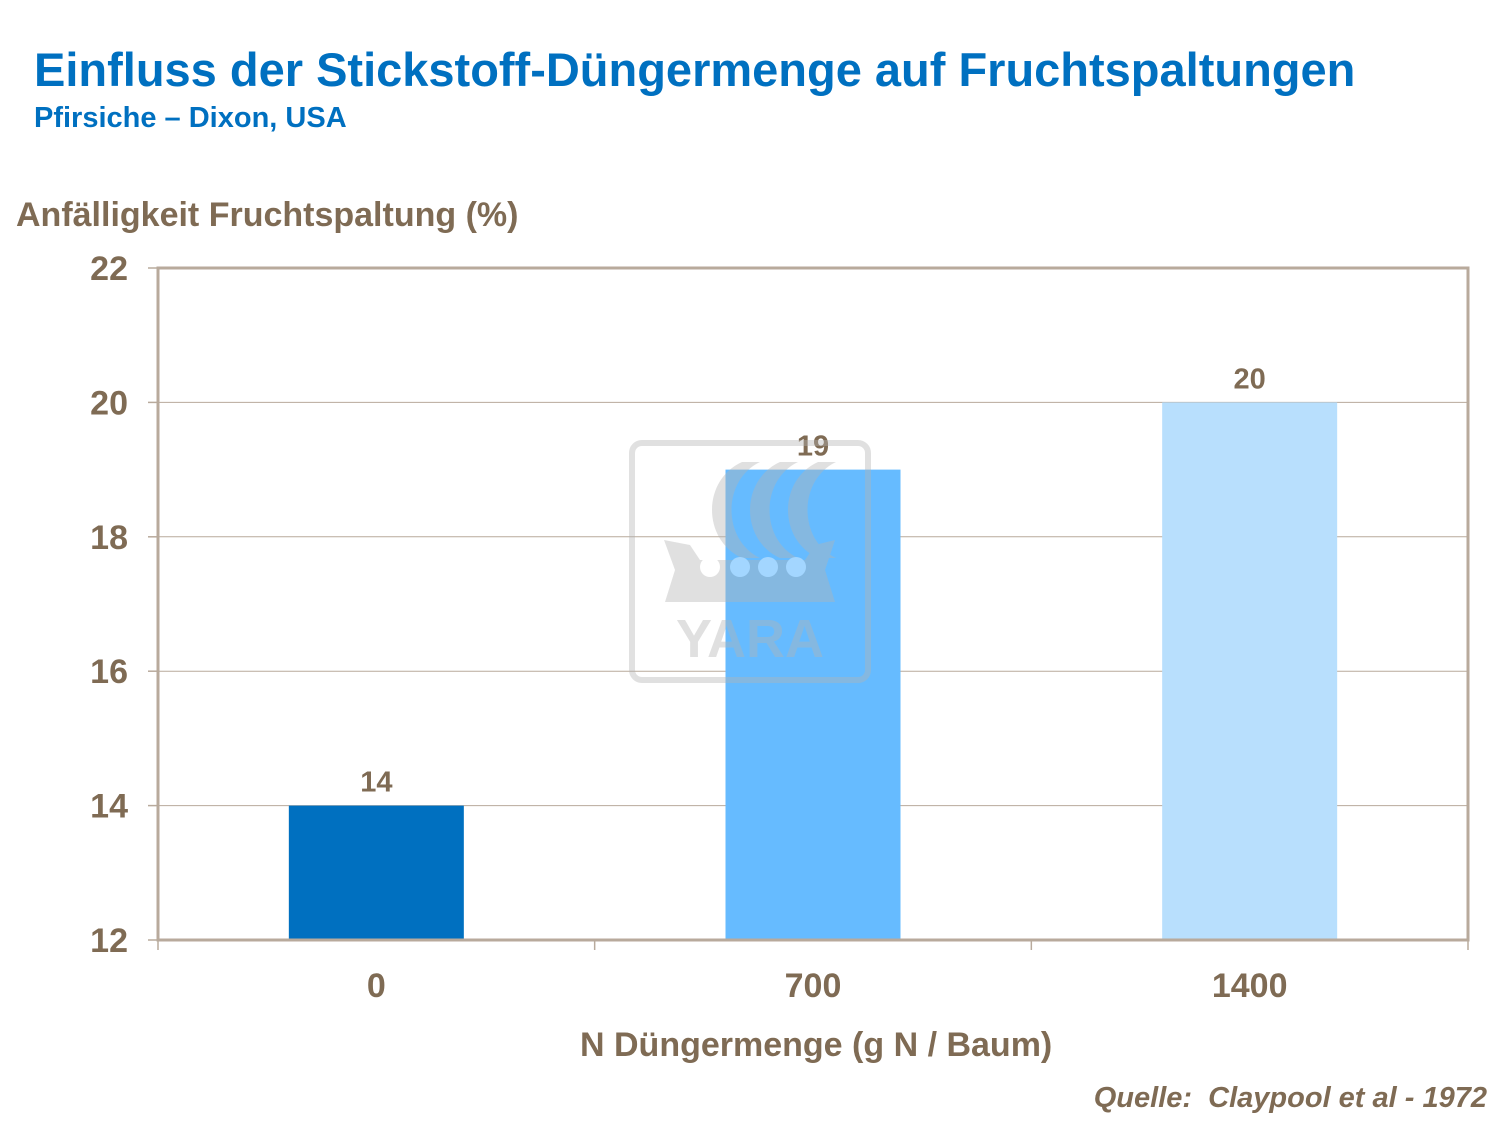  Describe the element at coordinates (376, 986) in the screenshot. I see `x-tick-label: 0` at that location.